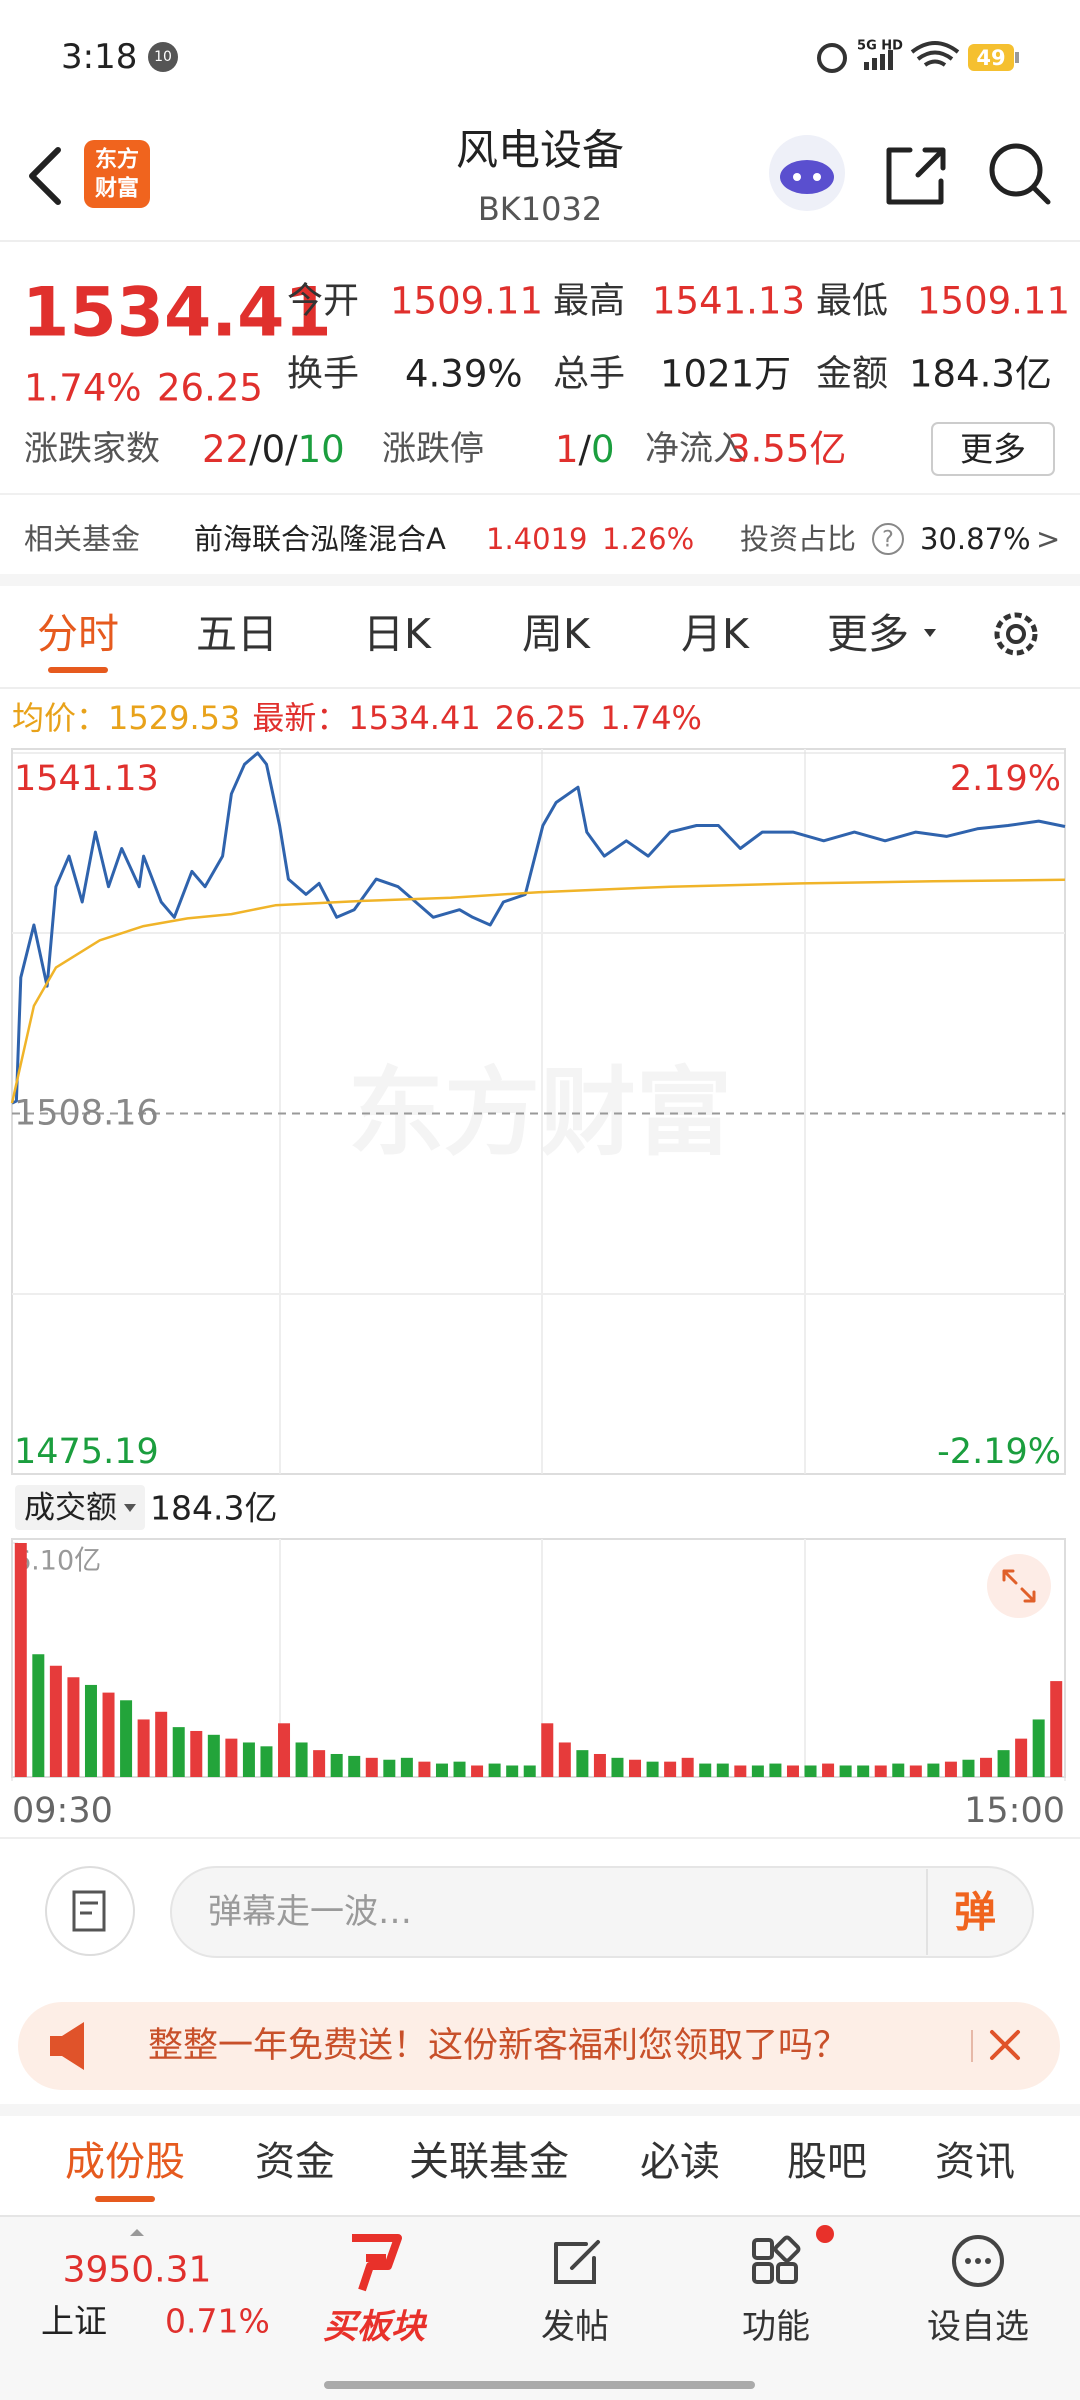 The width and height of the screenshot is (1080, 2400). I want to click on row-arrow: >, so click(1048, 539).